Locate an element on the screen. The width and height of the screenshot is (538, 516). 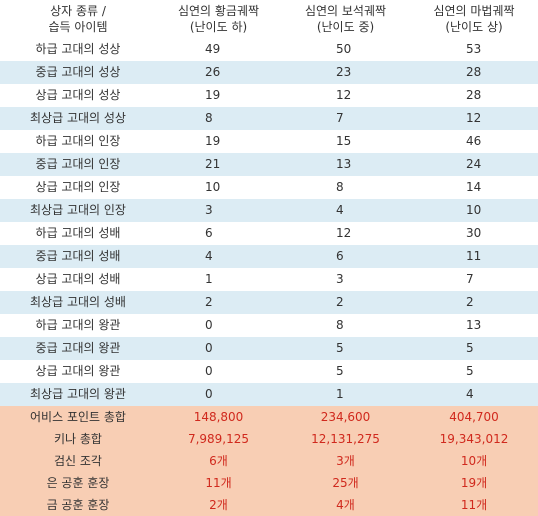
jewel-chest-count: 3 is located at coordinates (345, 279).